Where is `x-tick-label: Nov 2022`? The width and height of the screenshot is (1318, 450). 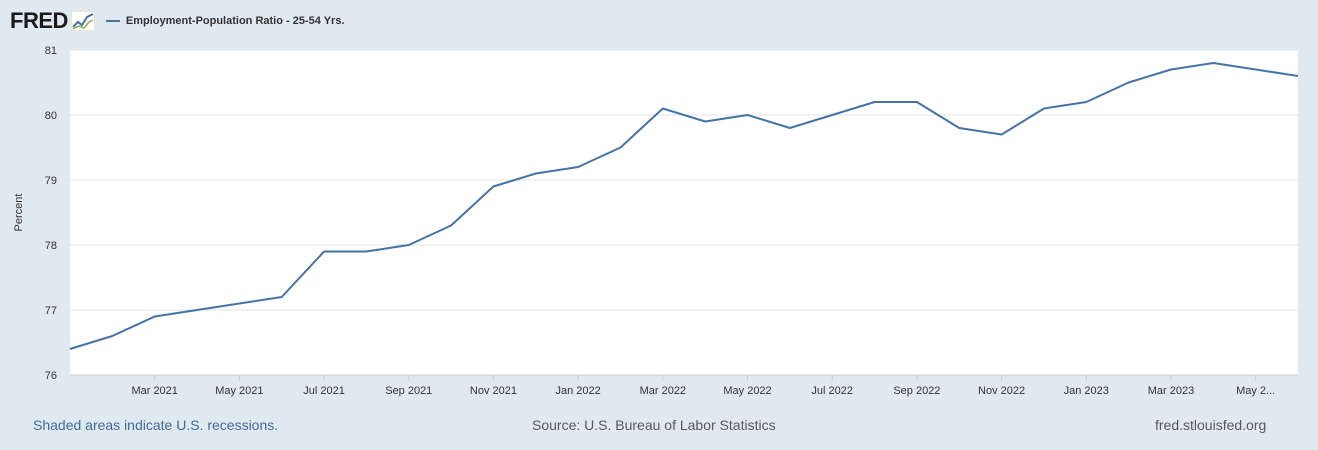
x-tick-label: Nov 2022 is located at coordinates (1001, 391).